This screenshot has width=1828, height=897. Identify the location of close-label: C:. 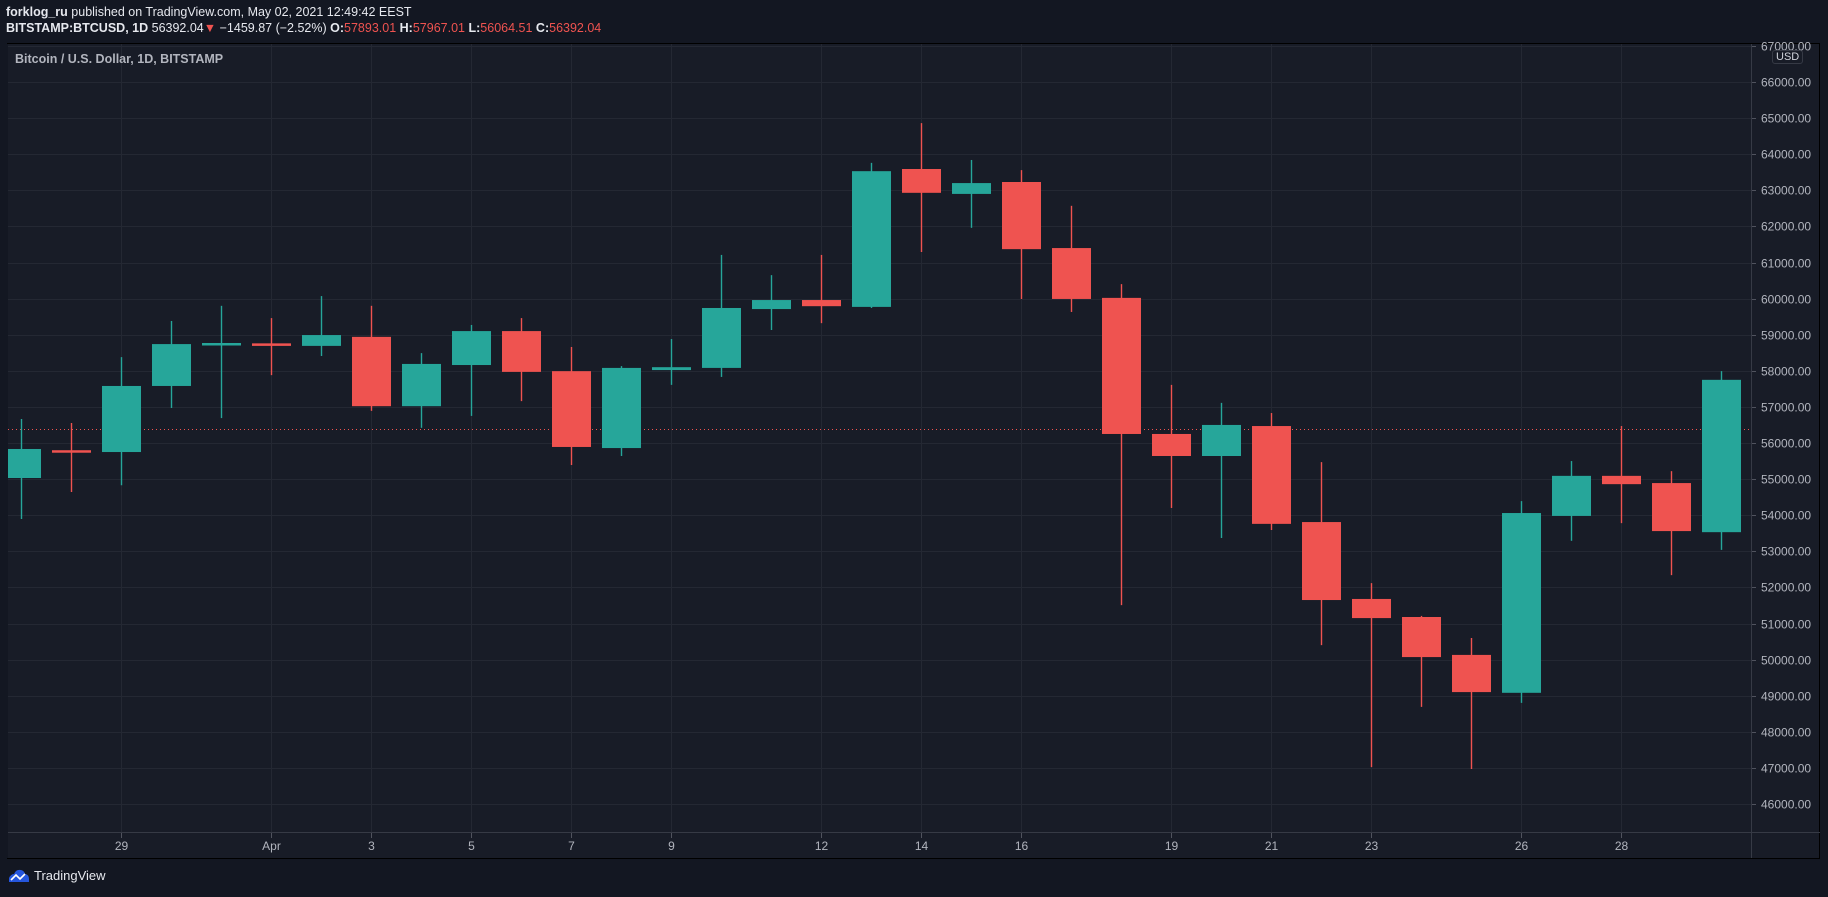
(542, 28).